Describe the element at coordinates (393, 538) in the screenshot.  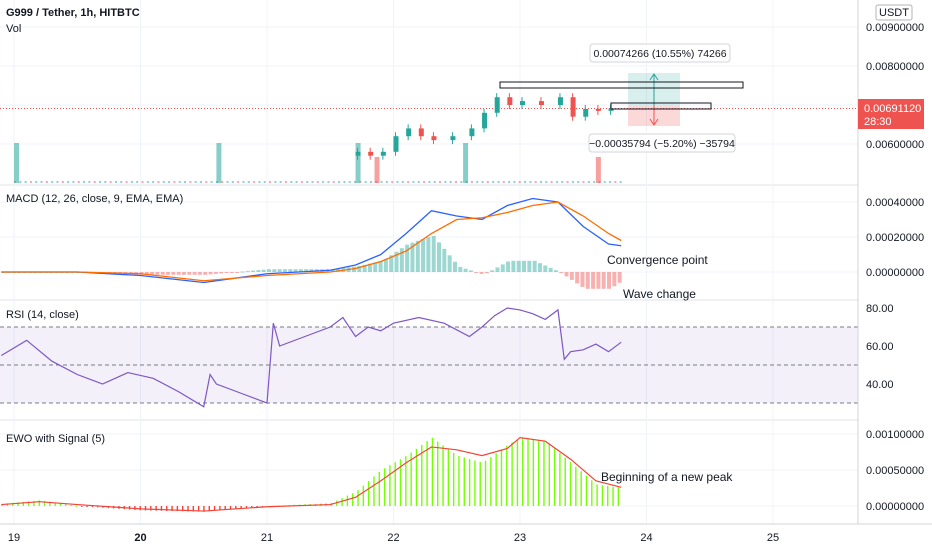
I see `time-axis: 19 20 21 22 23 24 25` at that location.